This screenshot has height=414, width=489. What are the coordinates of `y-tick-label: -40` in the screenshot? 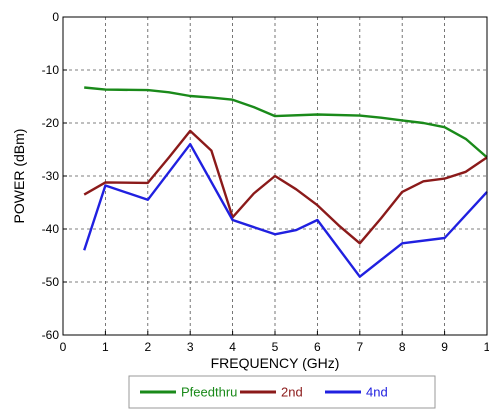 It's located at (51, 229).